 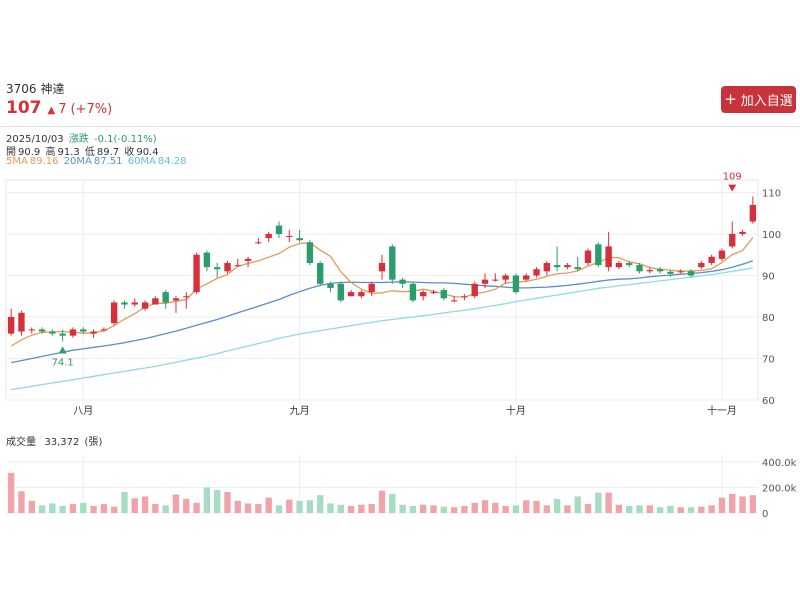 What do you see at coordinates (89, 152) in the screenshot?
I see `low-label: 低` at bounding box center [89, 152].